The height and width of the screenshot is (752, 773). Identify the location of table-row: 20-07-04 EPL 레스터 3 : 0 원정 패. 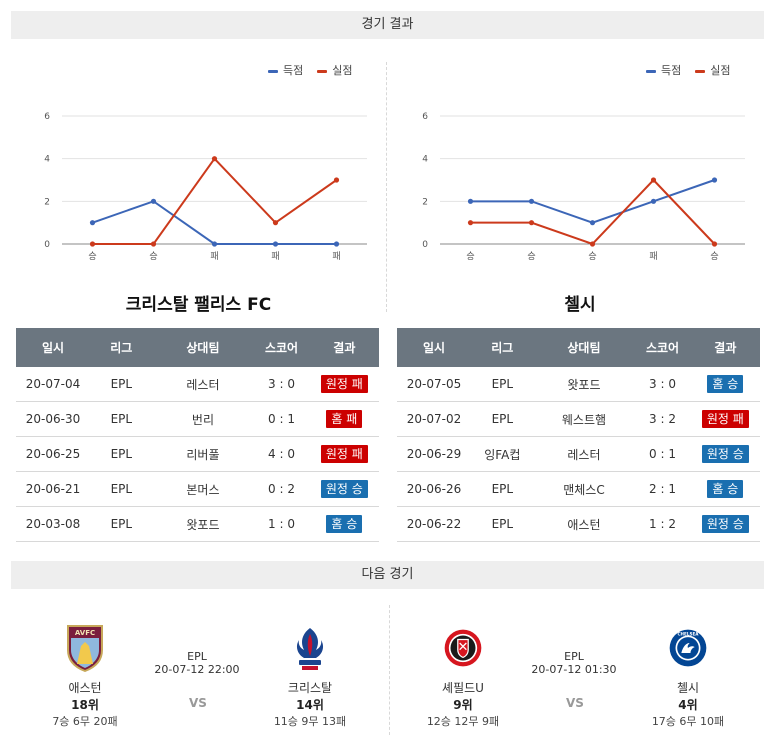
(197, 384).